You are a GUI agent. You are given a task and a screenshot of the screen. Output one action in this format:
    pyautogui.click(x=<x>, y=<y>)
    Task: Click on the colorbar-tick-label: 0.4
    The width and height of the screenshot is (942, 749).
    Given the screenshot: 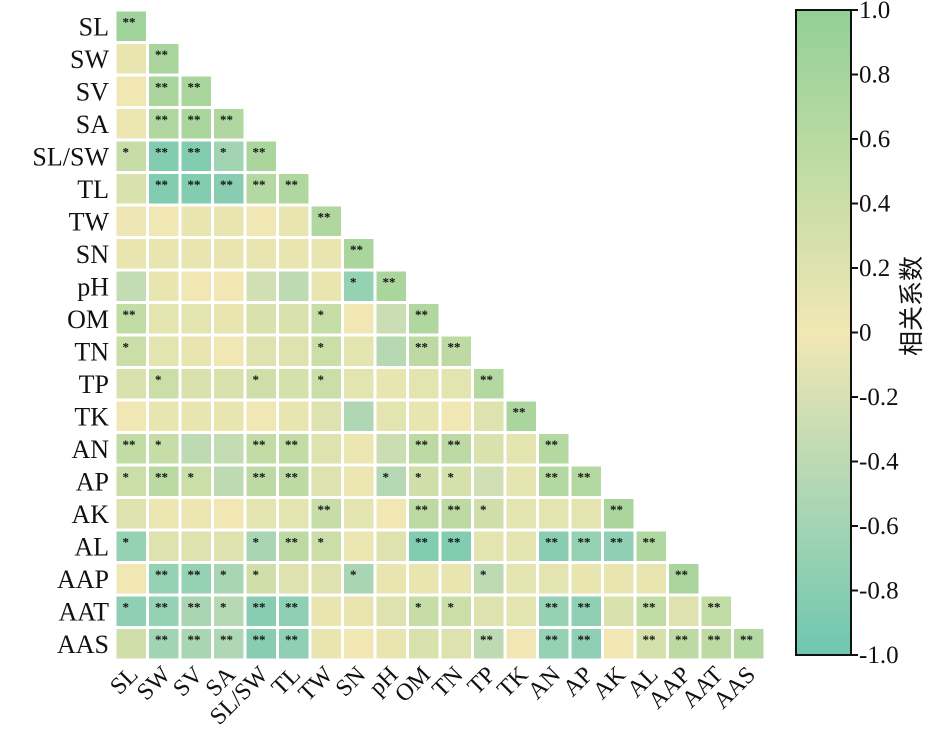 What is the action you would take?
    pyautogui.click(x=875, y=204)
    